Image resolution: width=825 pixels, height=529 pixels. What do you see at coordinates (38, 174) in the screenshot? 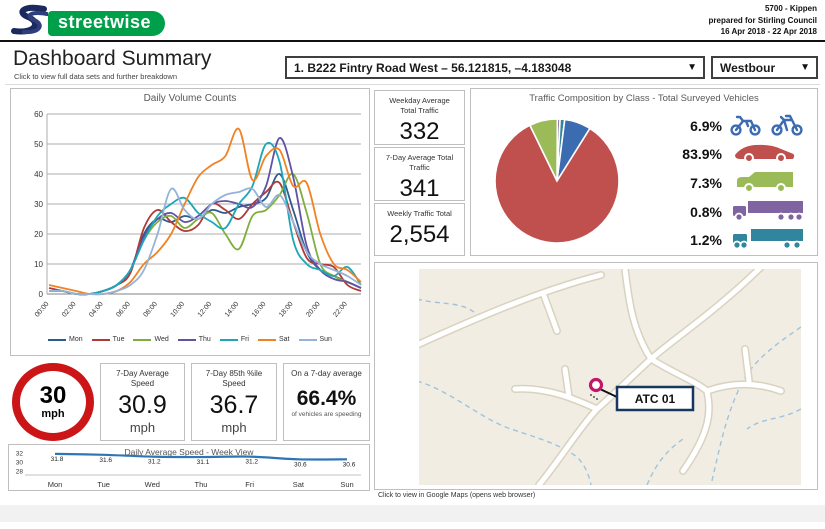
I see `svg-text: 40` at bounding box center [38, 174].